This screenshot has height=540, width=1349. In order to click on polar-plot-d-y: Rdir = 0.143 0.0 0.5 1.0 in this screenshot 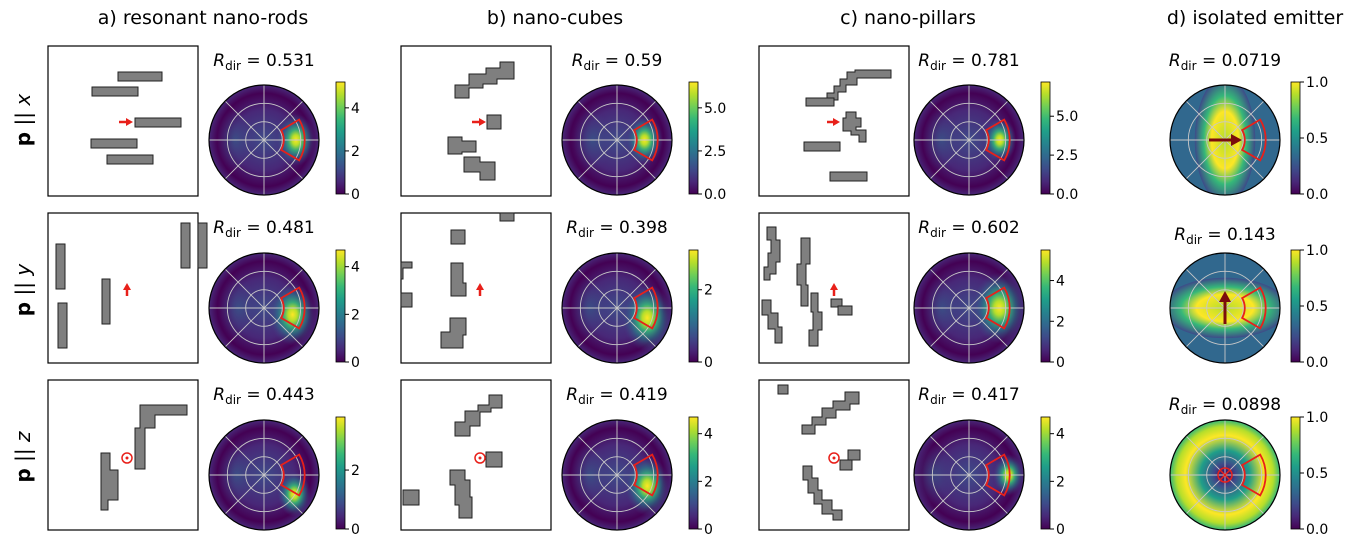, I will do `click(1248, 298)`.